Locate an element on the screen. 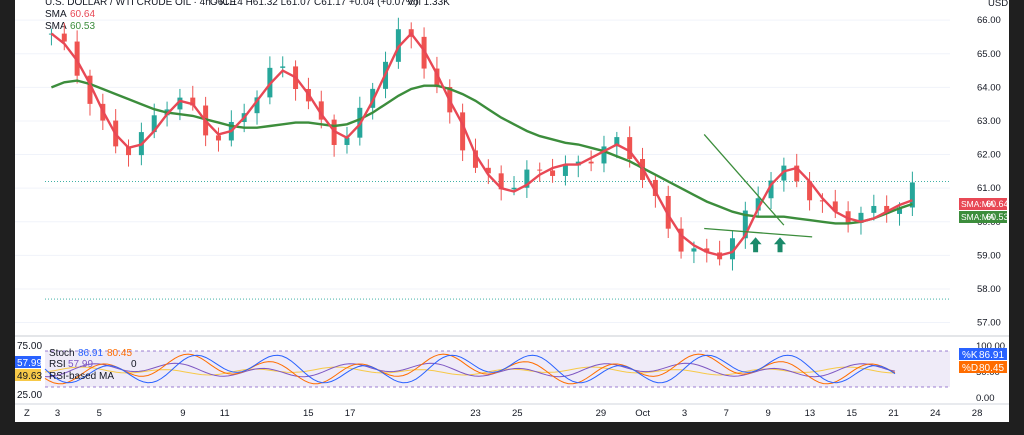 This screenshot has width=1024, height=435. lower-trendline is located at coordinates (758, 232).